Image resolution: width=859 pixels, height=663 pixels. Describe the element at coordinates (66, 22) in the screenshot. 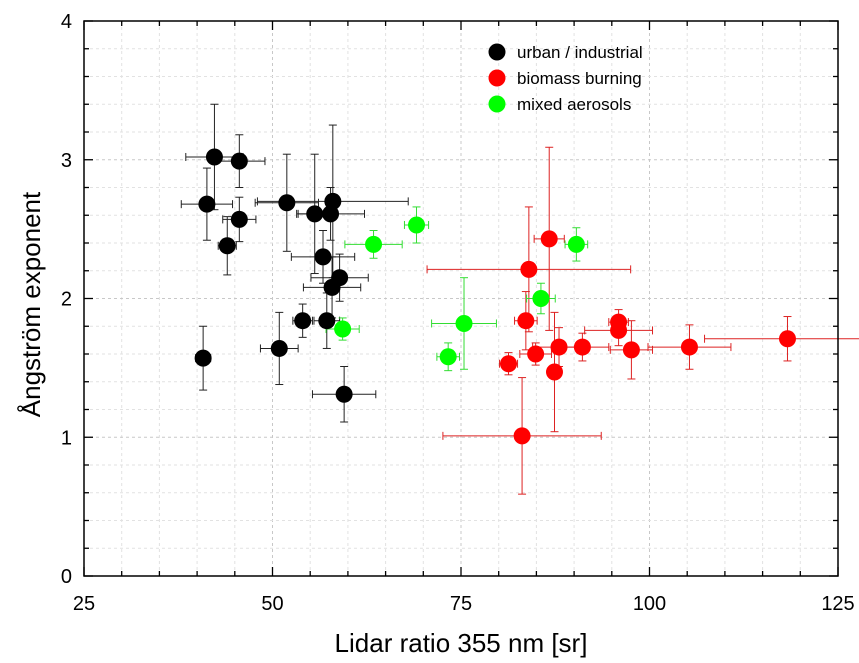

I see `y-tick-label: 4` at that location.